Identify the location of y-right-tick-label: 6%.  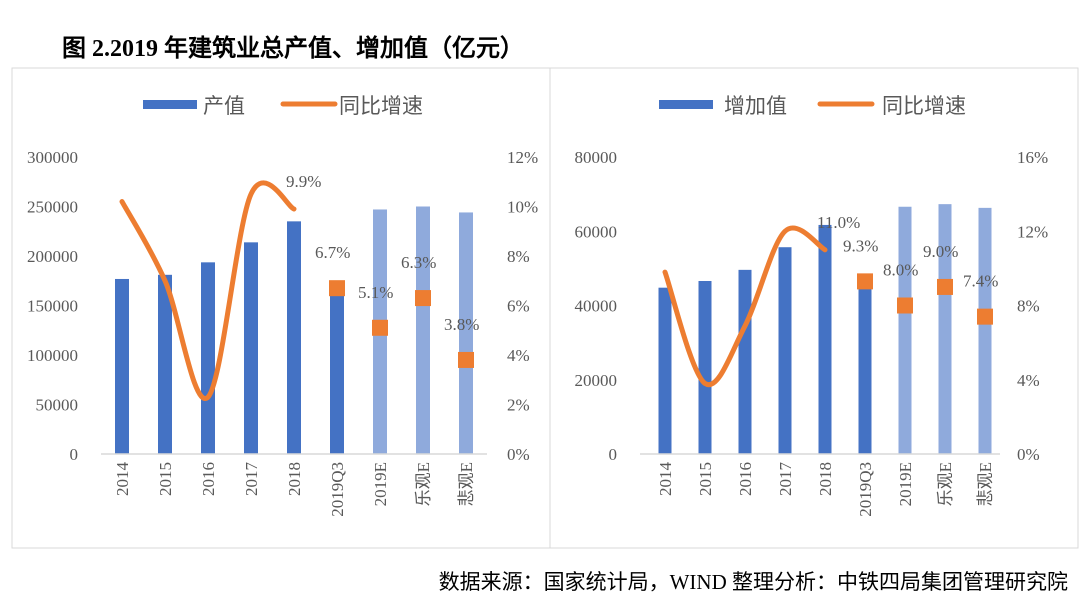
(518, 306).